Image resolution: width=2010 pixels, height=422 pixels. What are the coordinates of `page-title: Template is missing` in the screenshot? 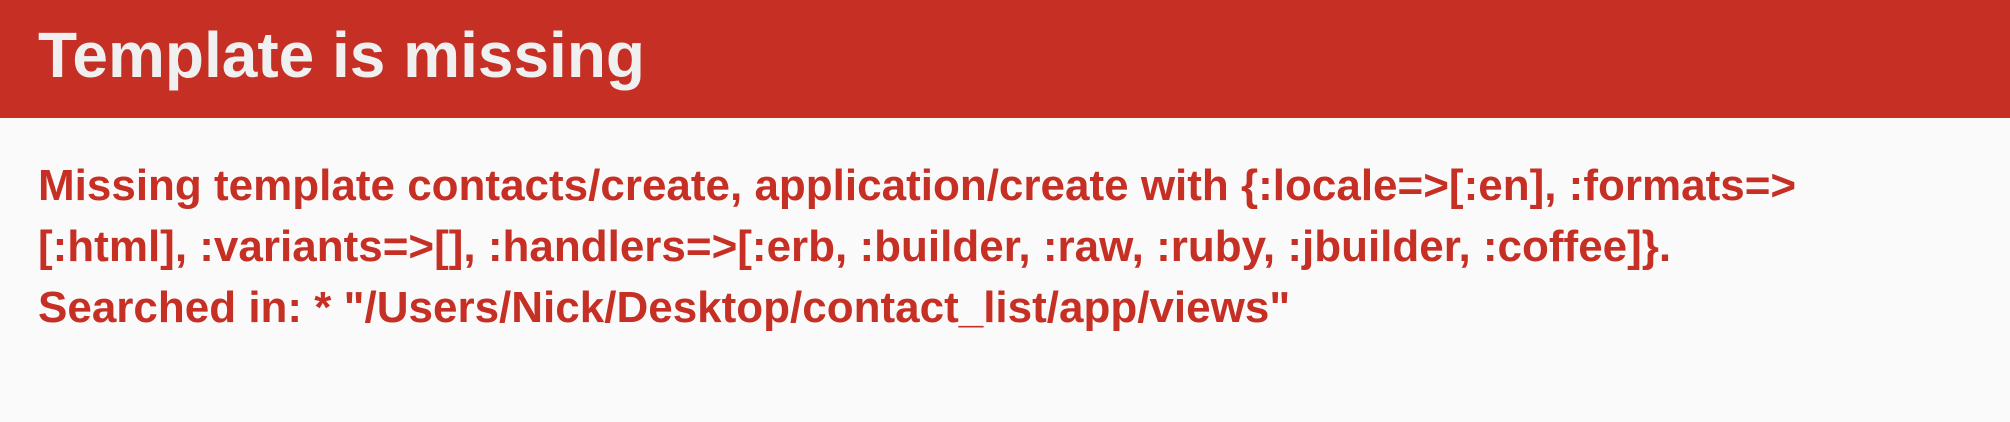 It's located at (341, 55).